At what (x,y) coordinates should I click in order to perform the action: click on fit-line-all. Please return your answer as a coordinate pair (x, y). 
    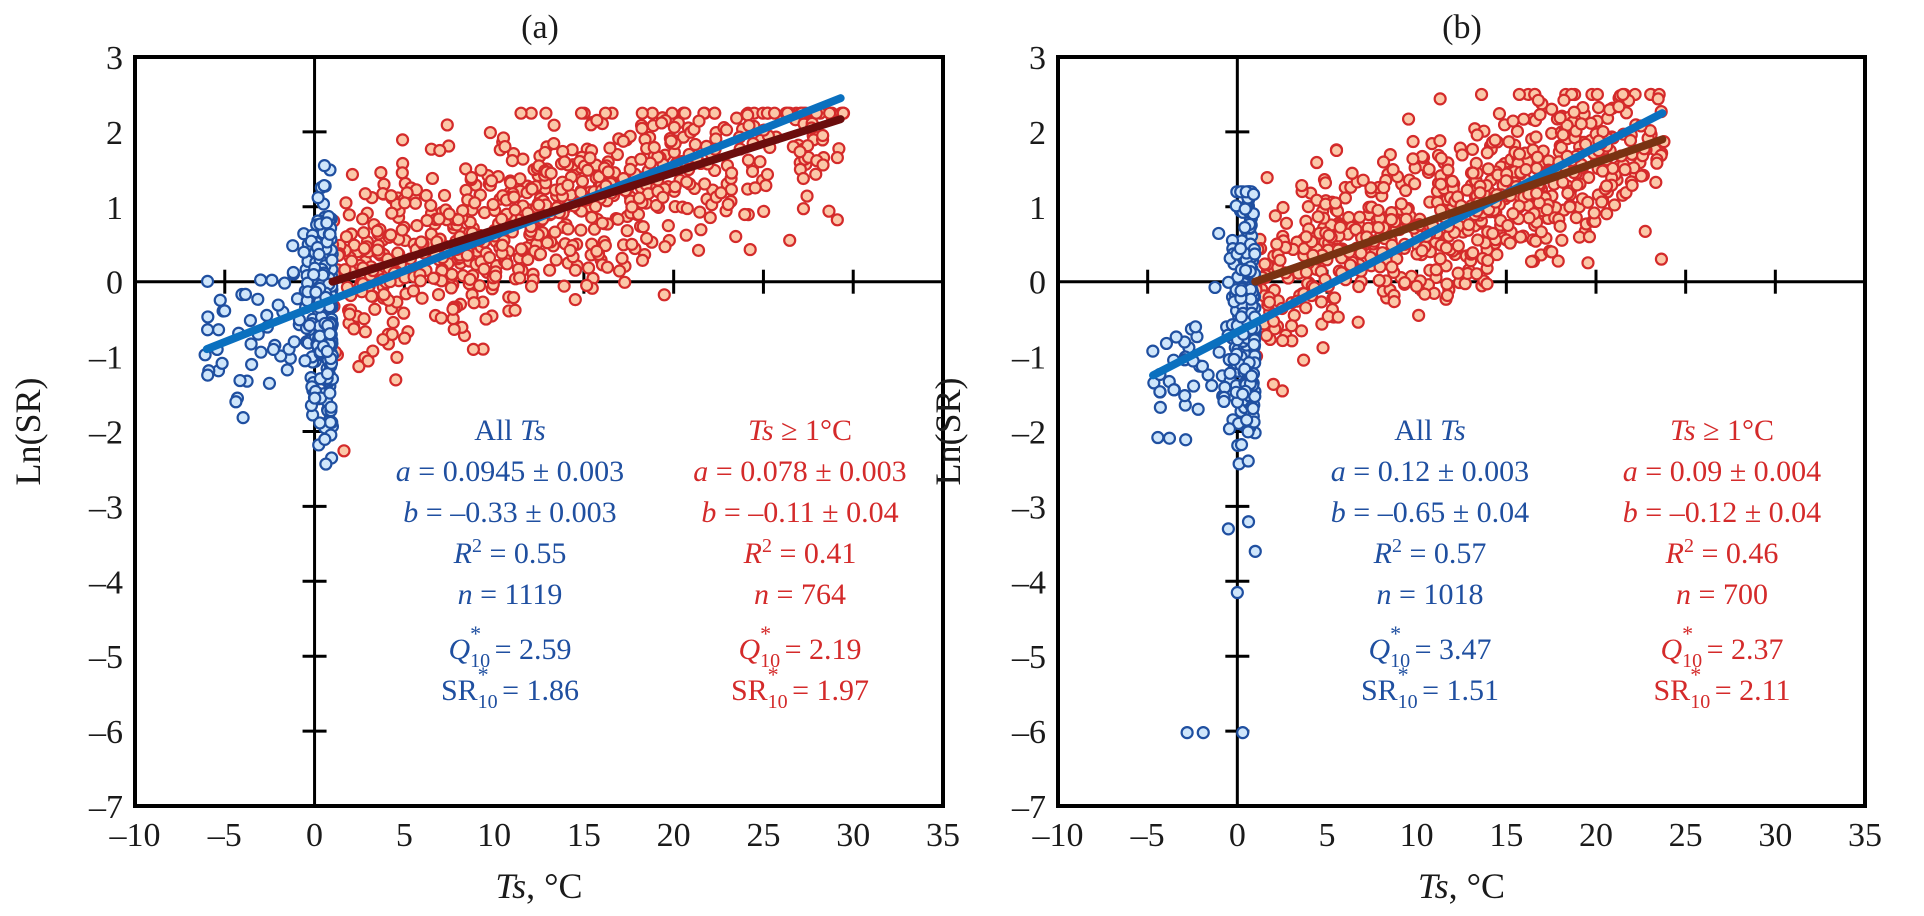
    Looking at the image, I should click on (1408, 244).